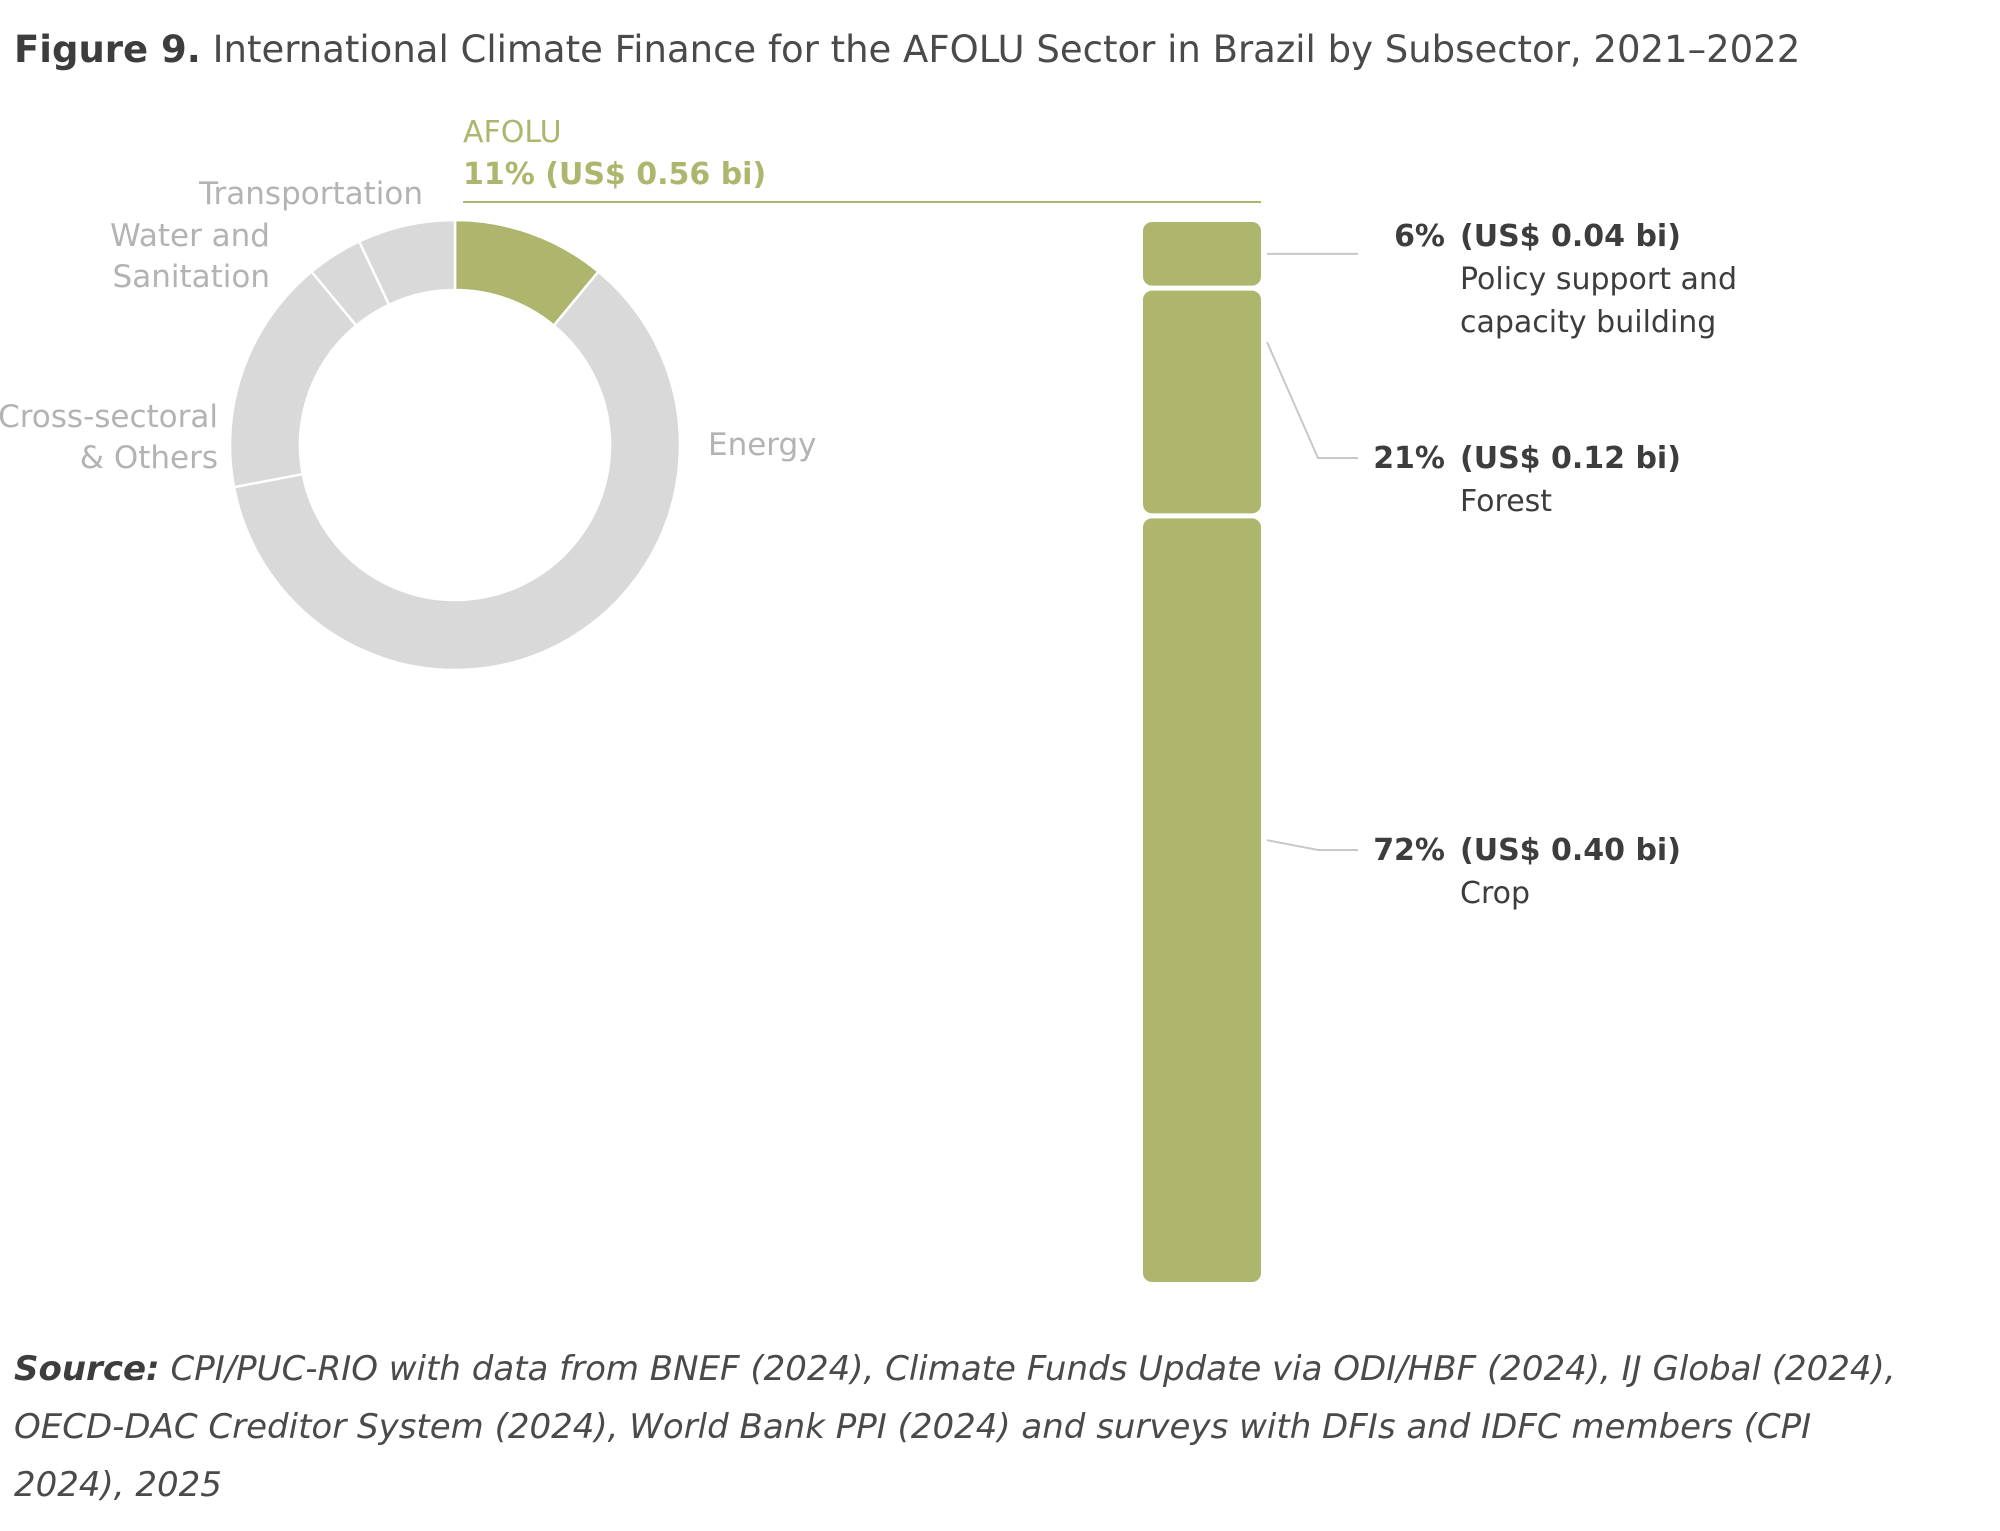 Image resolution: width=2000 pixels, height=1531 pixels. Describe the element at coordinates (1588, 322) in the screenshot. I see `bar-category-label-policy-support-and-capacity-building: capacity building` at that location.